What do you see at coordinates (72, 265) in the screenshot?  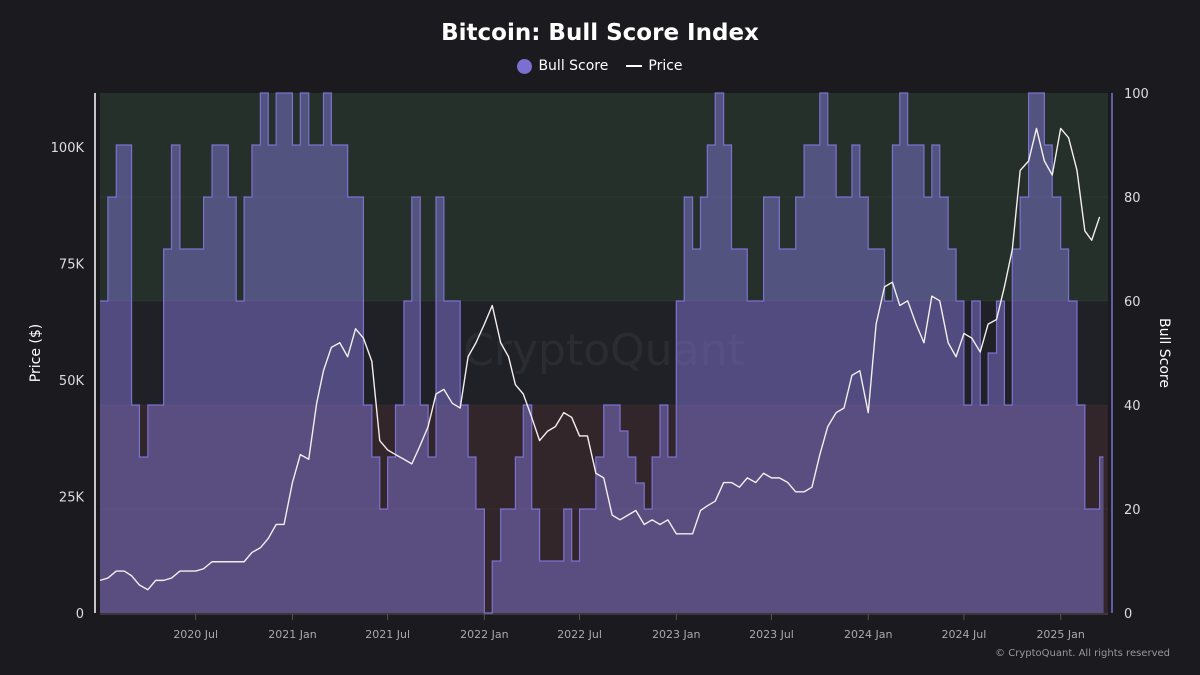 I see `y-left-tick-label: 75K` at bounding box center [72, 265].